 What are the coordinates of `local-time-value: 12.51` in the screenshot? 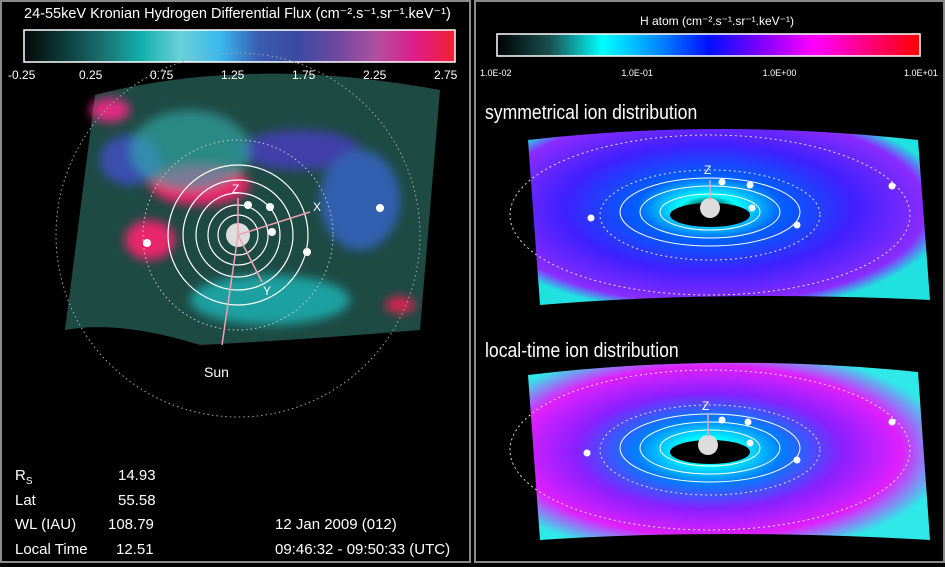 It's located at (135, 549).